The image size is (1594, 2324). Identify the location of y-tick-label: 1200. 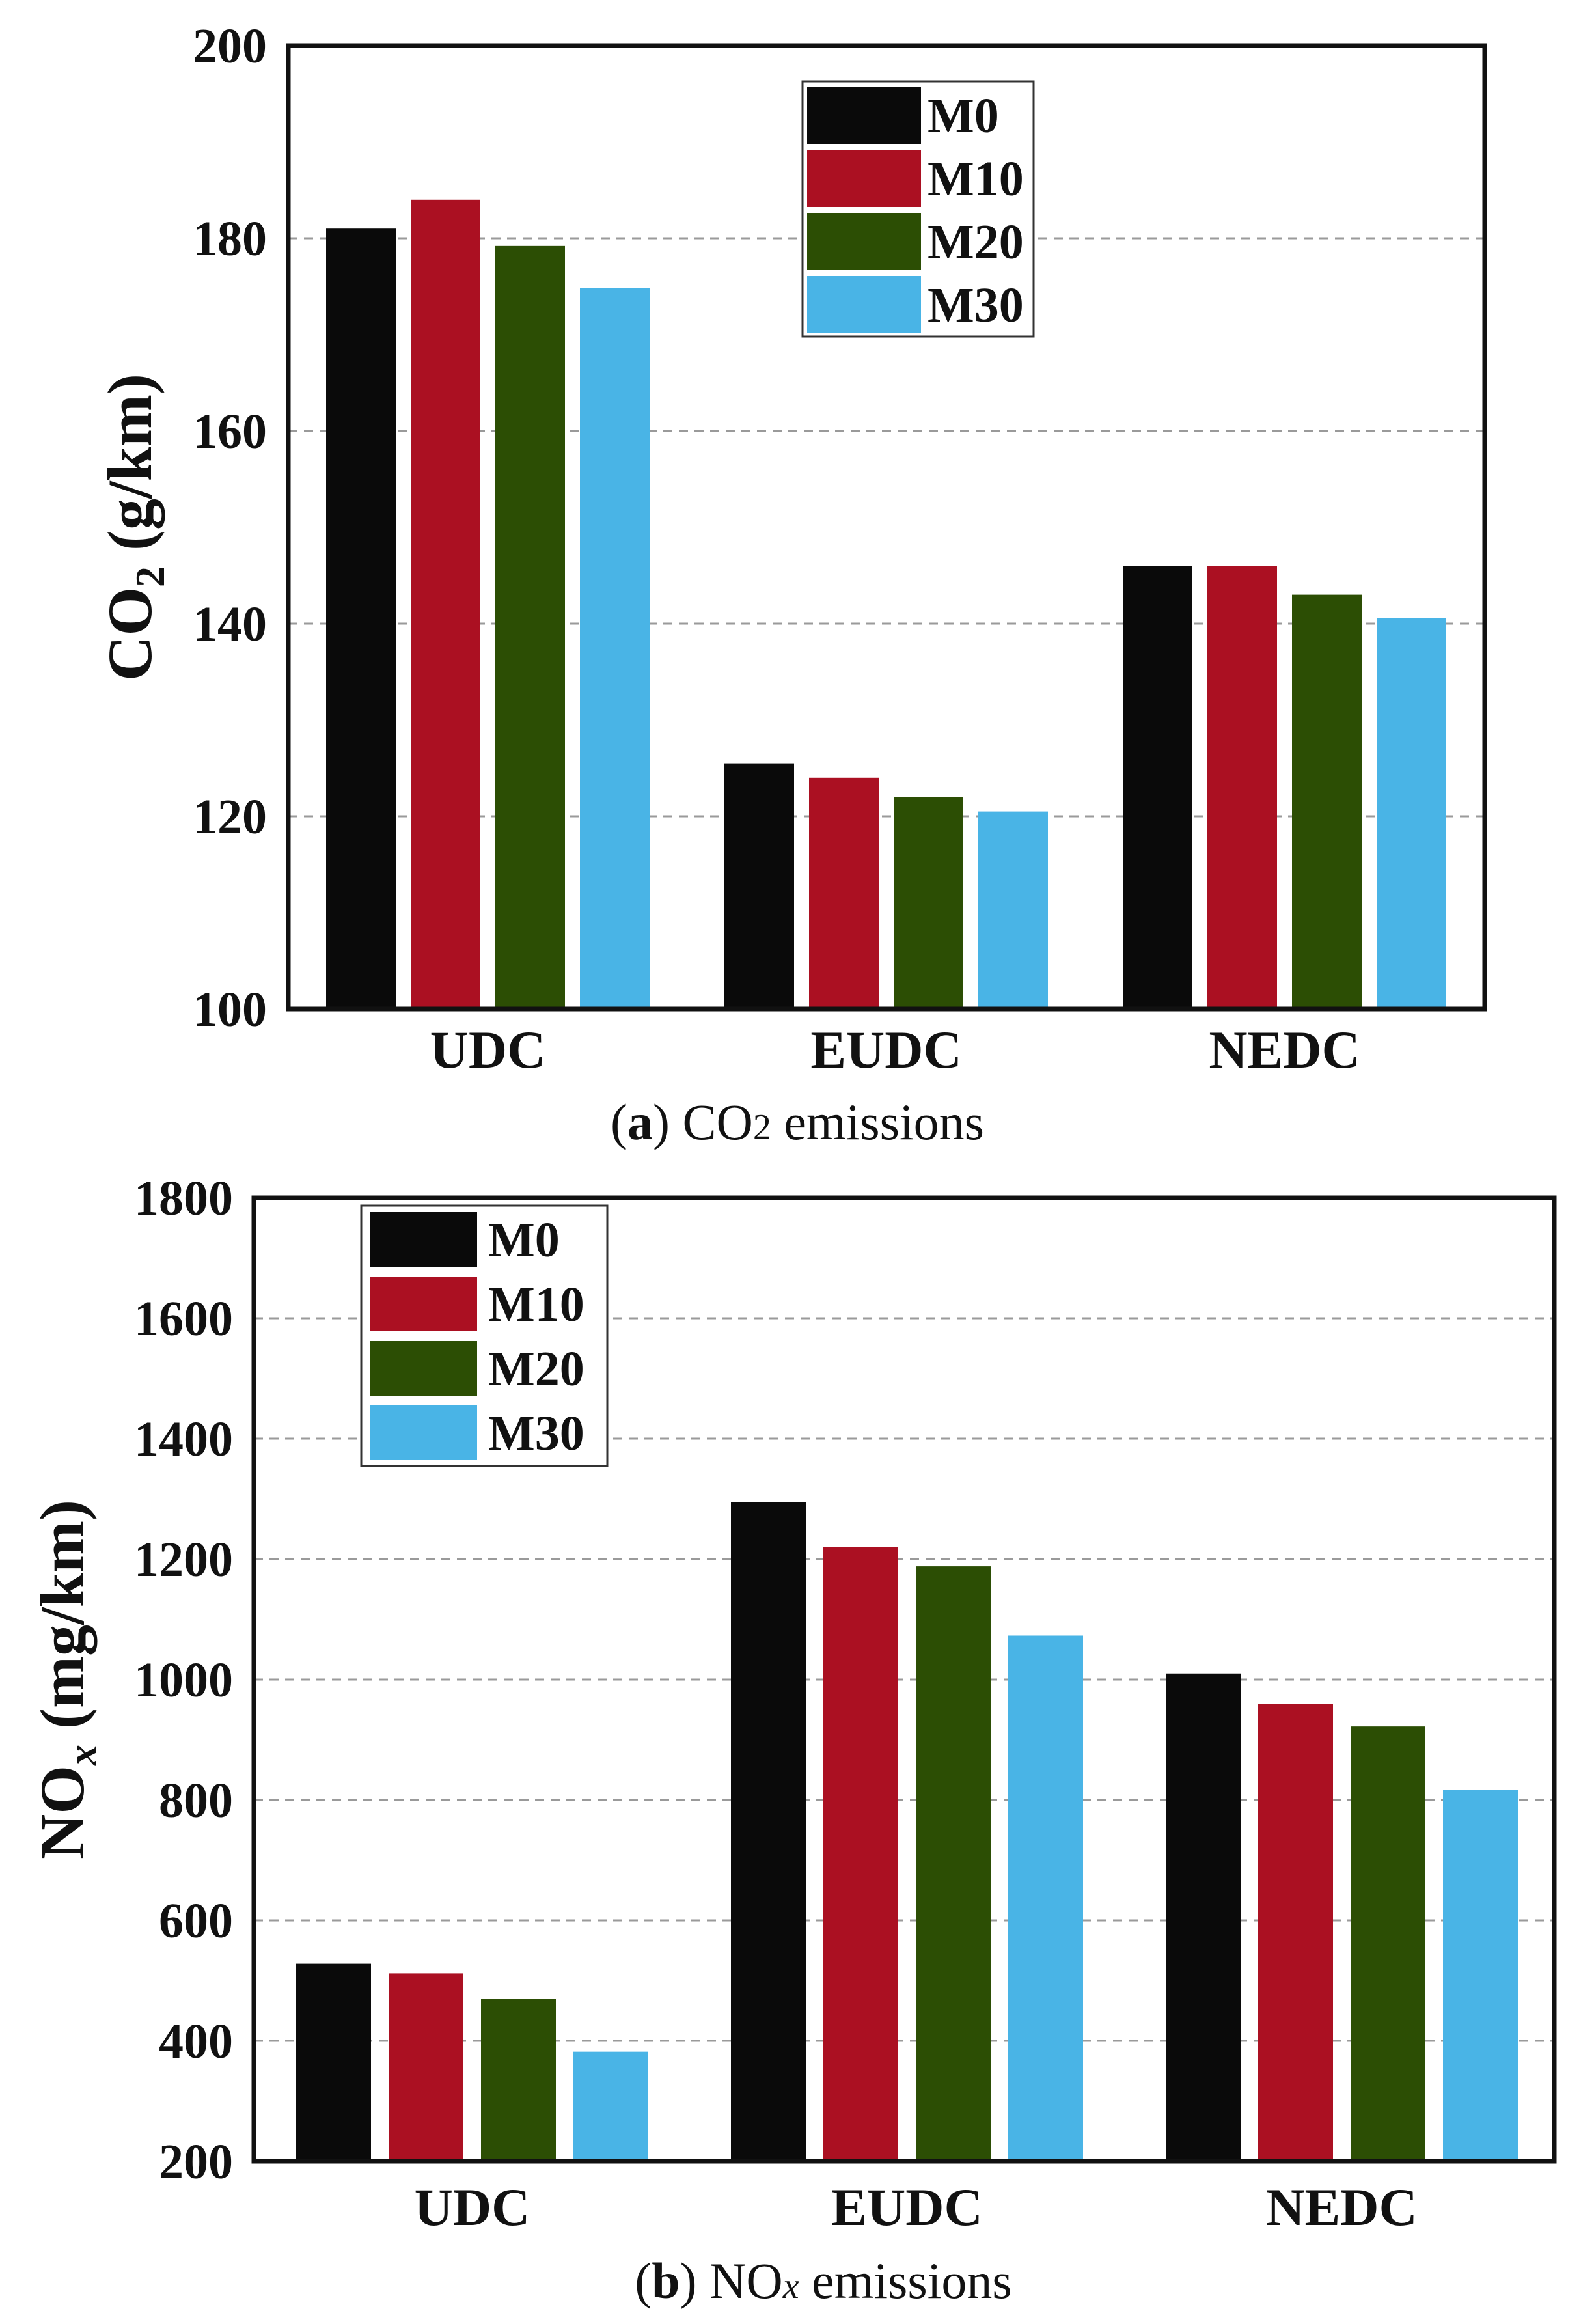
(183, 1559).